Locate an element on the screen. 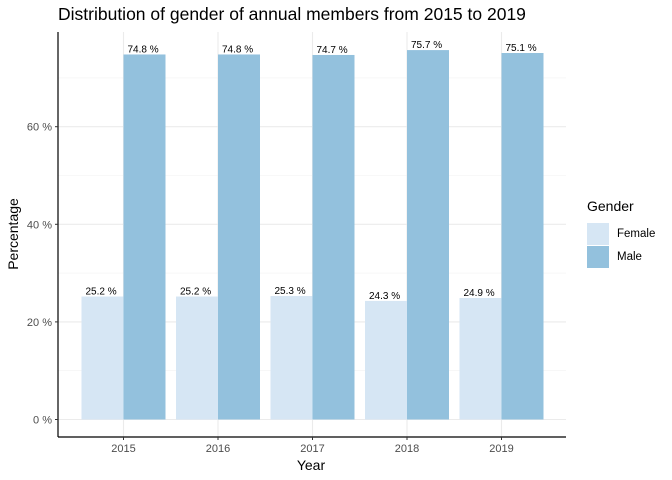  bar-female-2018 is located at coordinates (386, 360).